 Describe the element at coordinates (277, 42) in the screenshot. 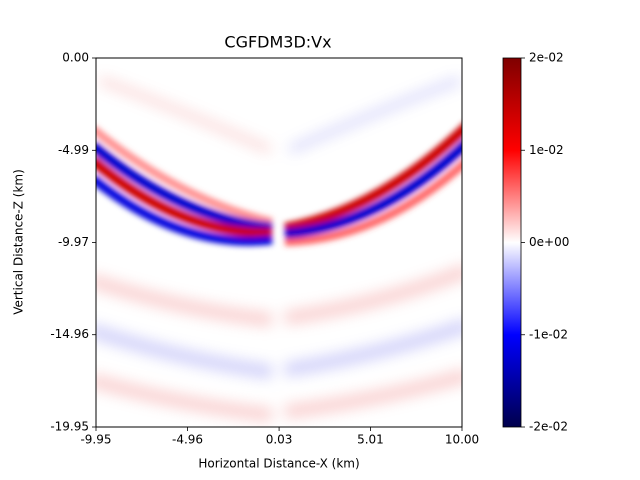

I see `chart-title: CGFDM3D:Vx` at that location.